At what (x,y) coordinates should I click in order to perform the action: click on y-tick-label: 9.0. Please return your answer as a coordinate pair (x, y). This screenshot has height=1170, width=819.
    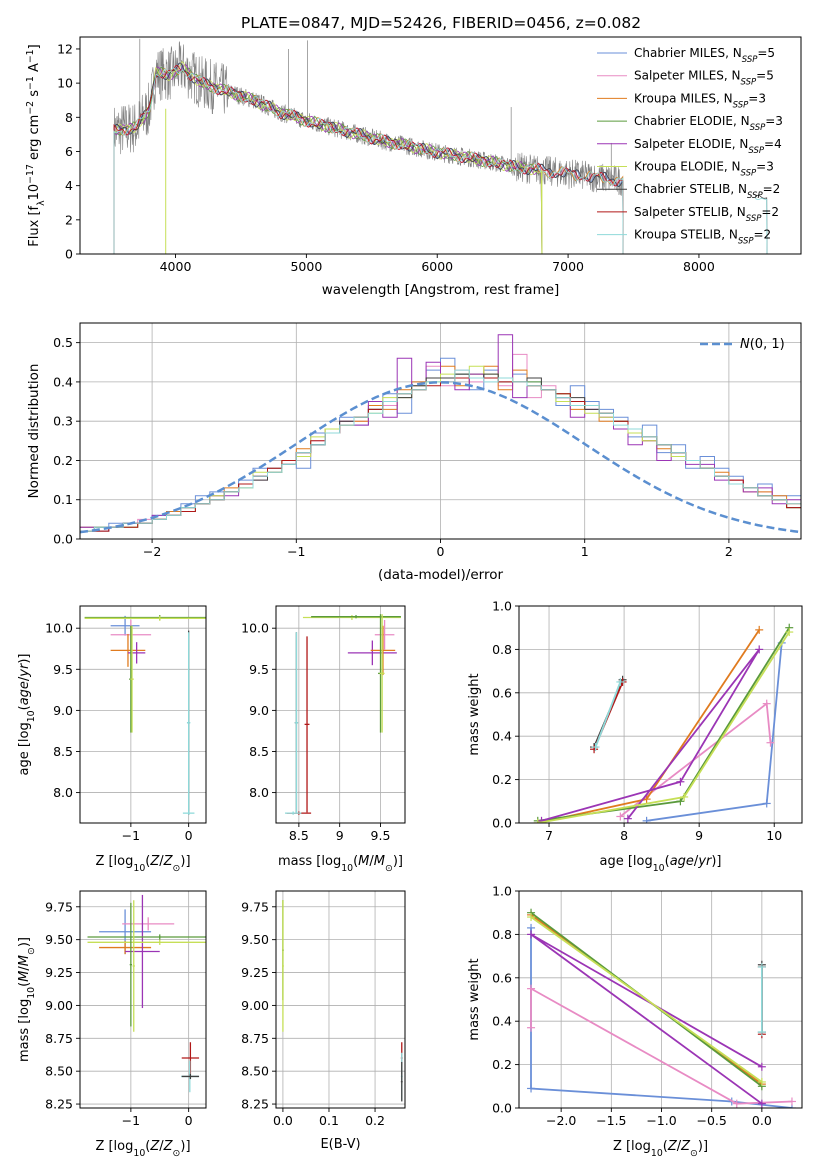
    Looking at the image, I should click on (63, 710).